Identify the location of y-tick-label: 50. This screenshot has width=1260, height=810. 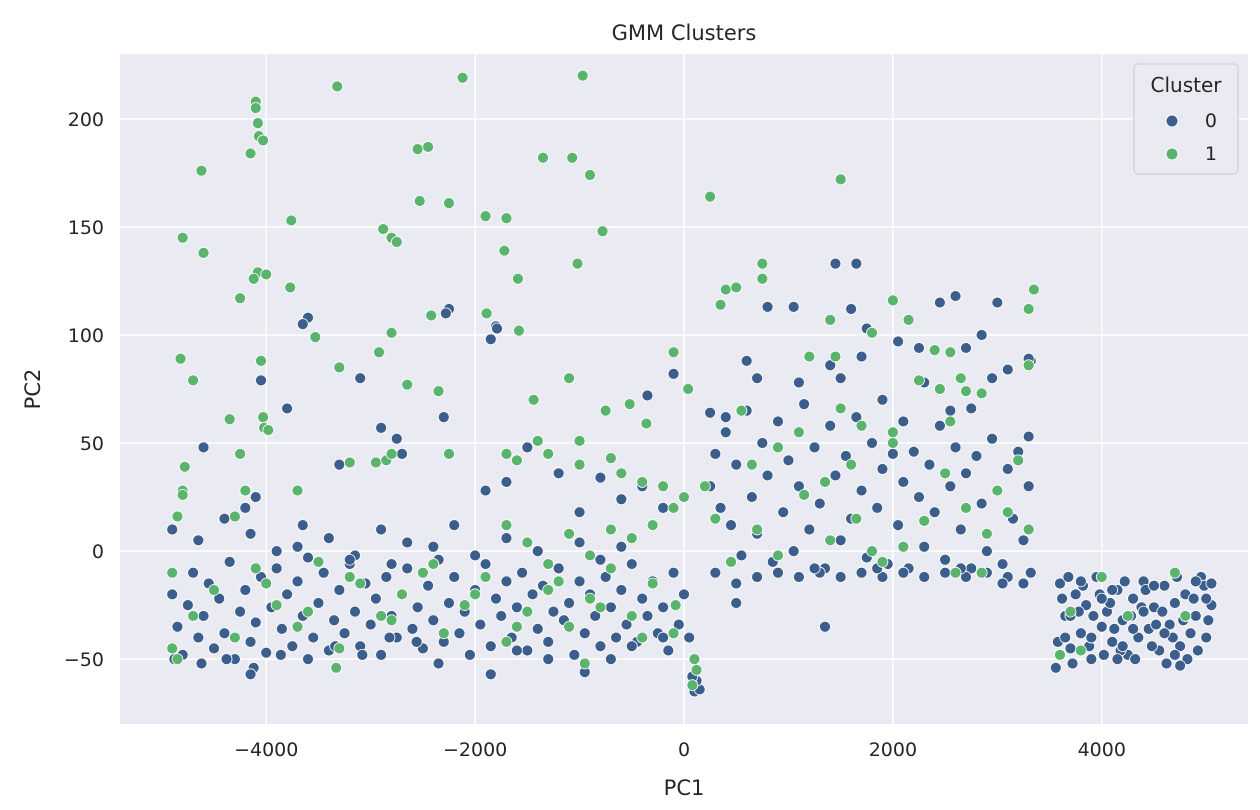
(92, 444).